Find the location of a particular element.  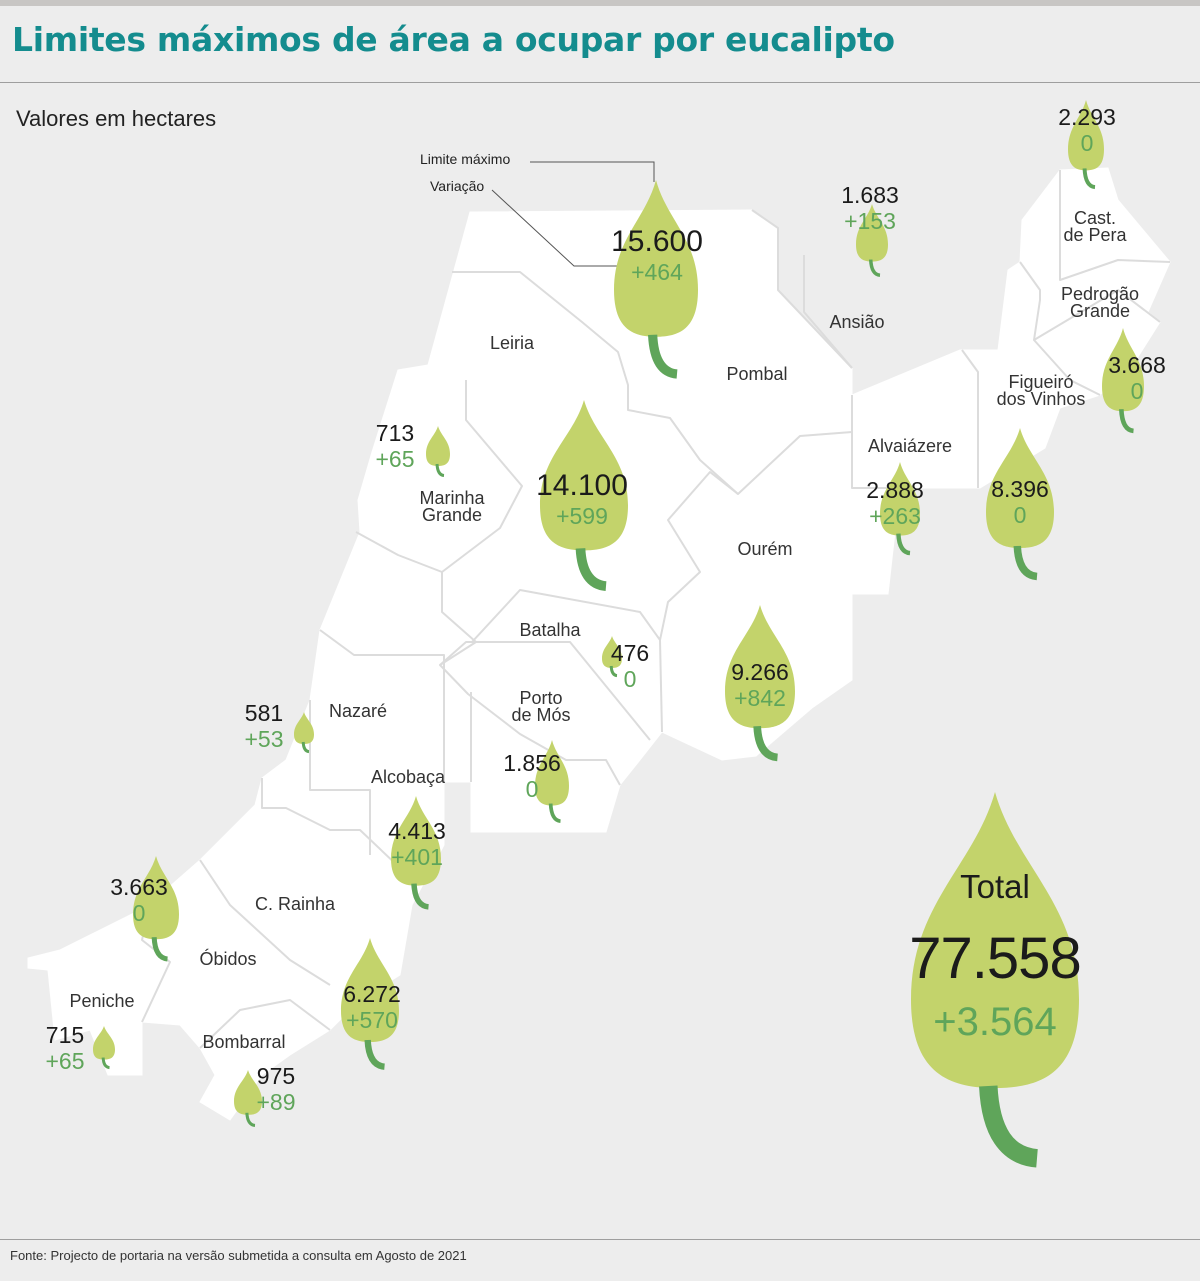

limit-value: 8.396 is located at coordinates (1020, 489).